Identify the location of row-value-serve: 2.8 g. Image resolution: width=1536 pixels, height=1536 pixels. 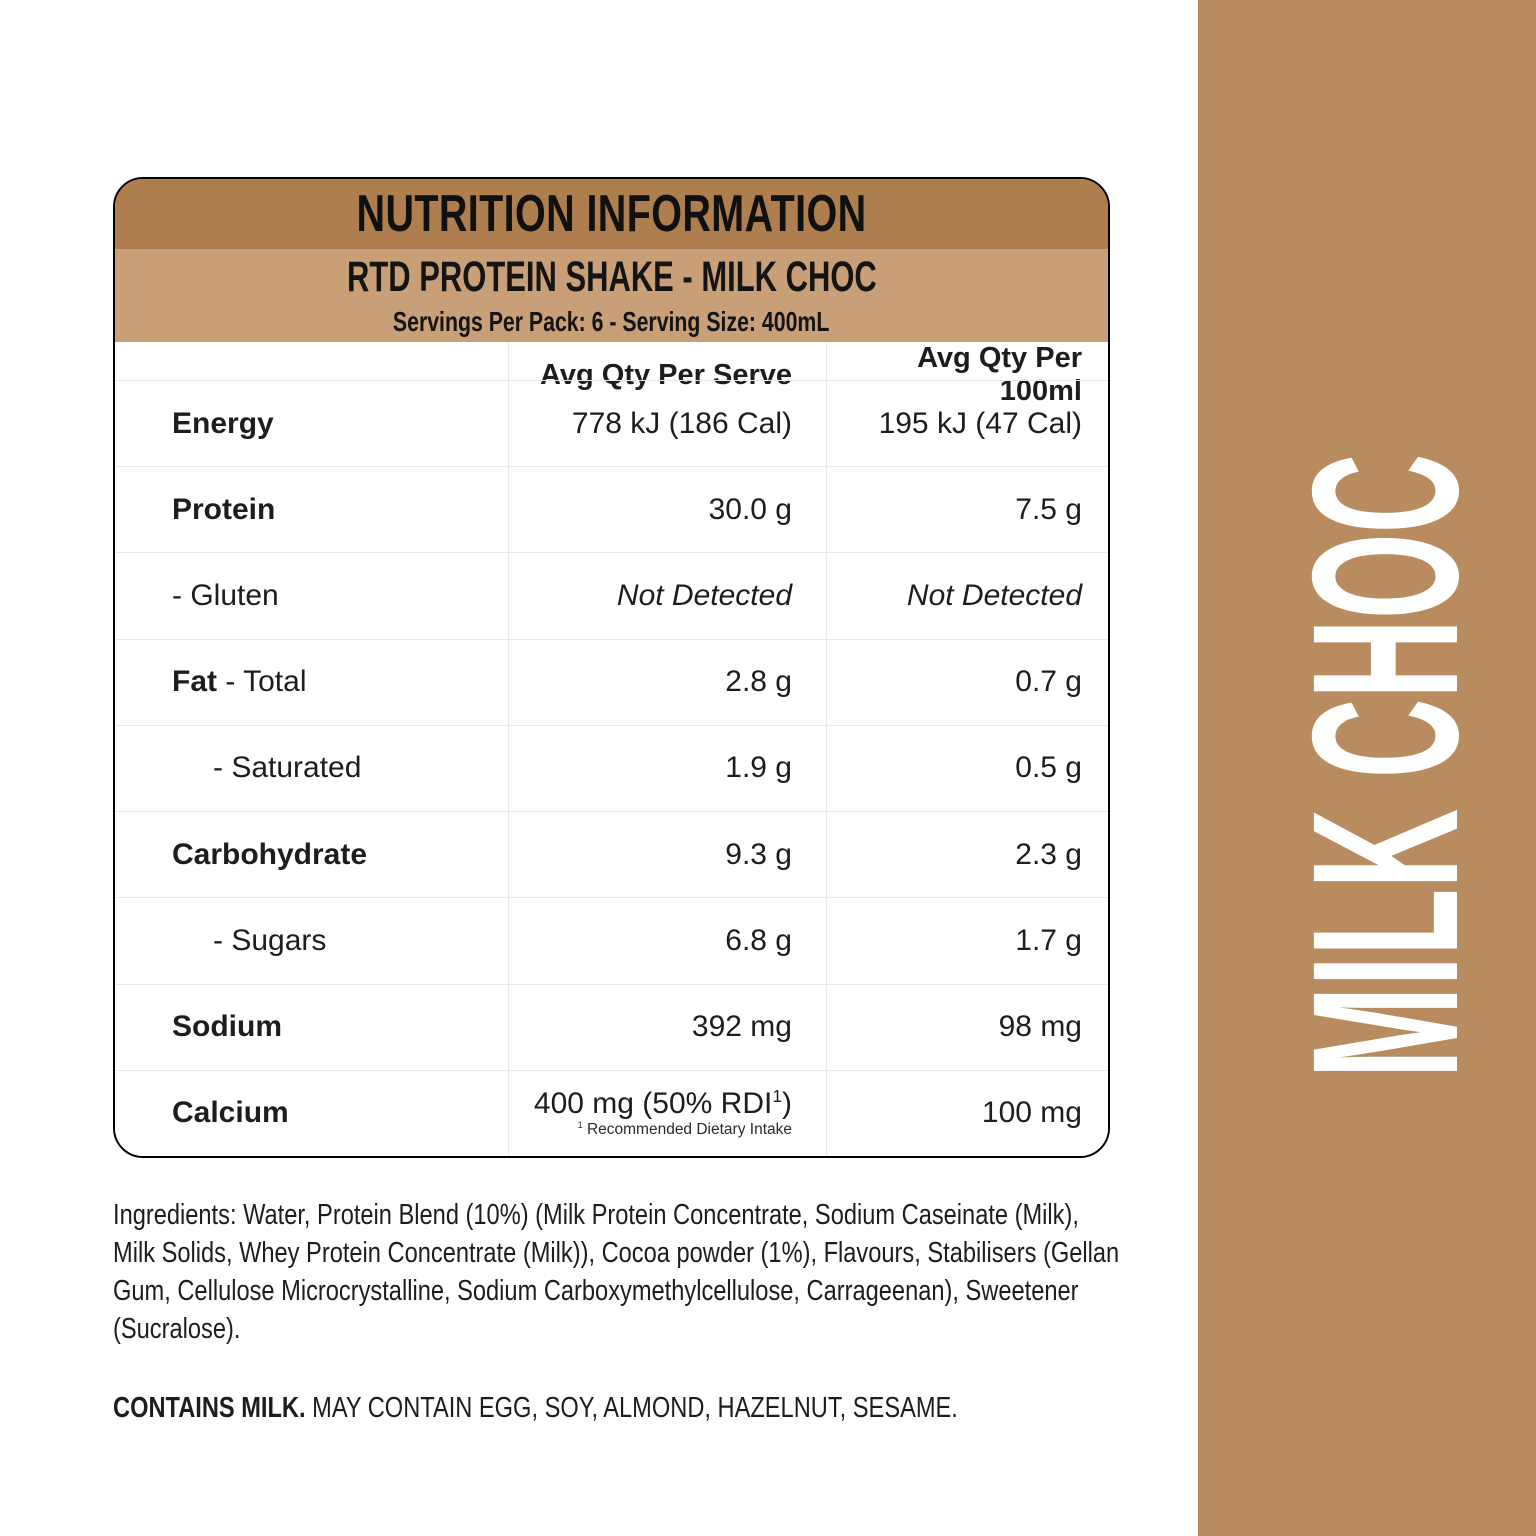
(667, 682).